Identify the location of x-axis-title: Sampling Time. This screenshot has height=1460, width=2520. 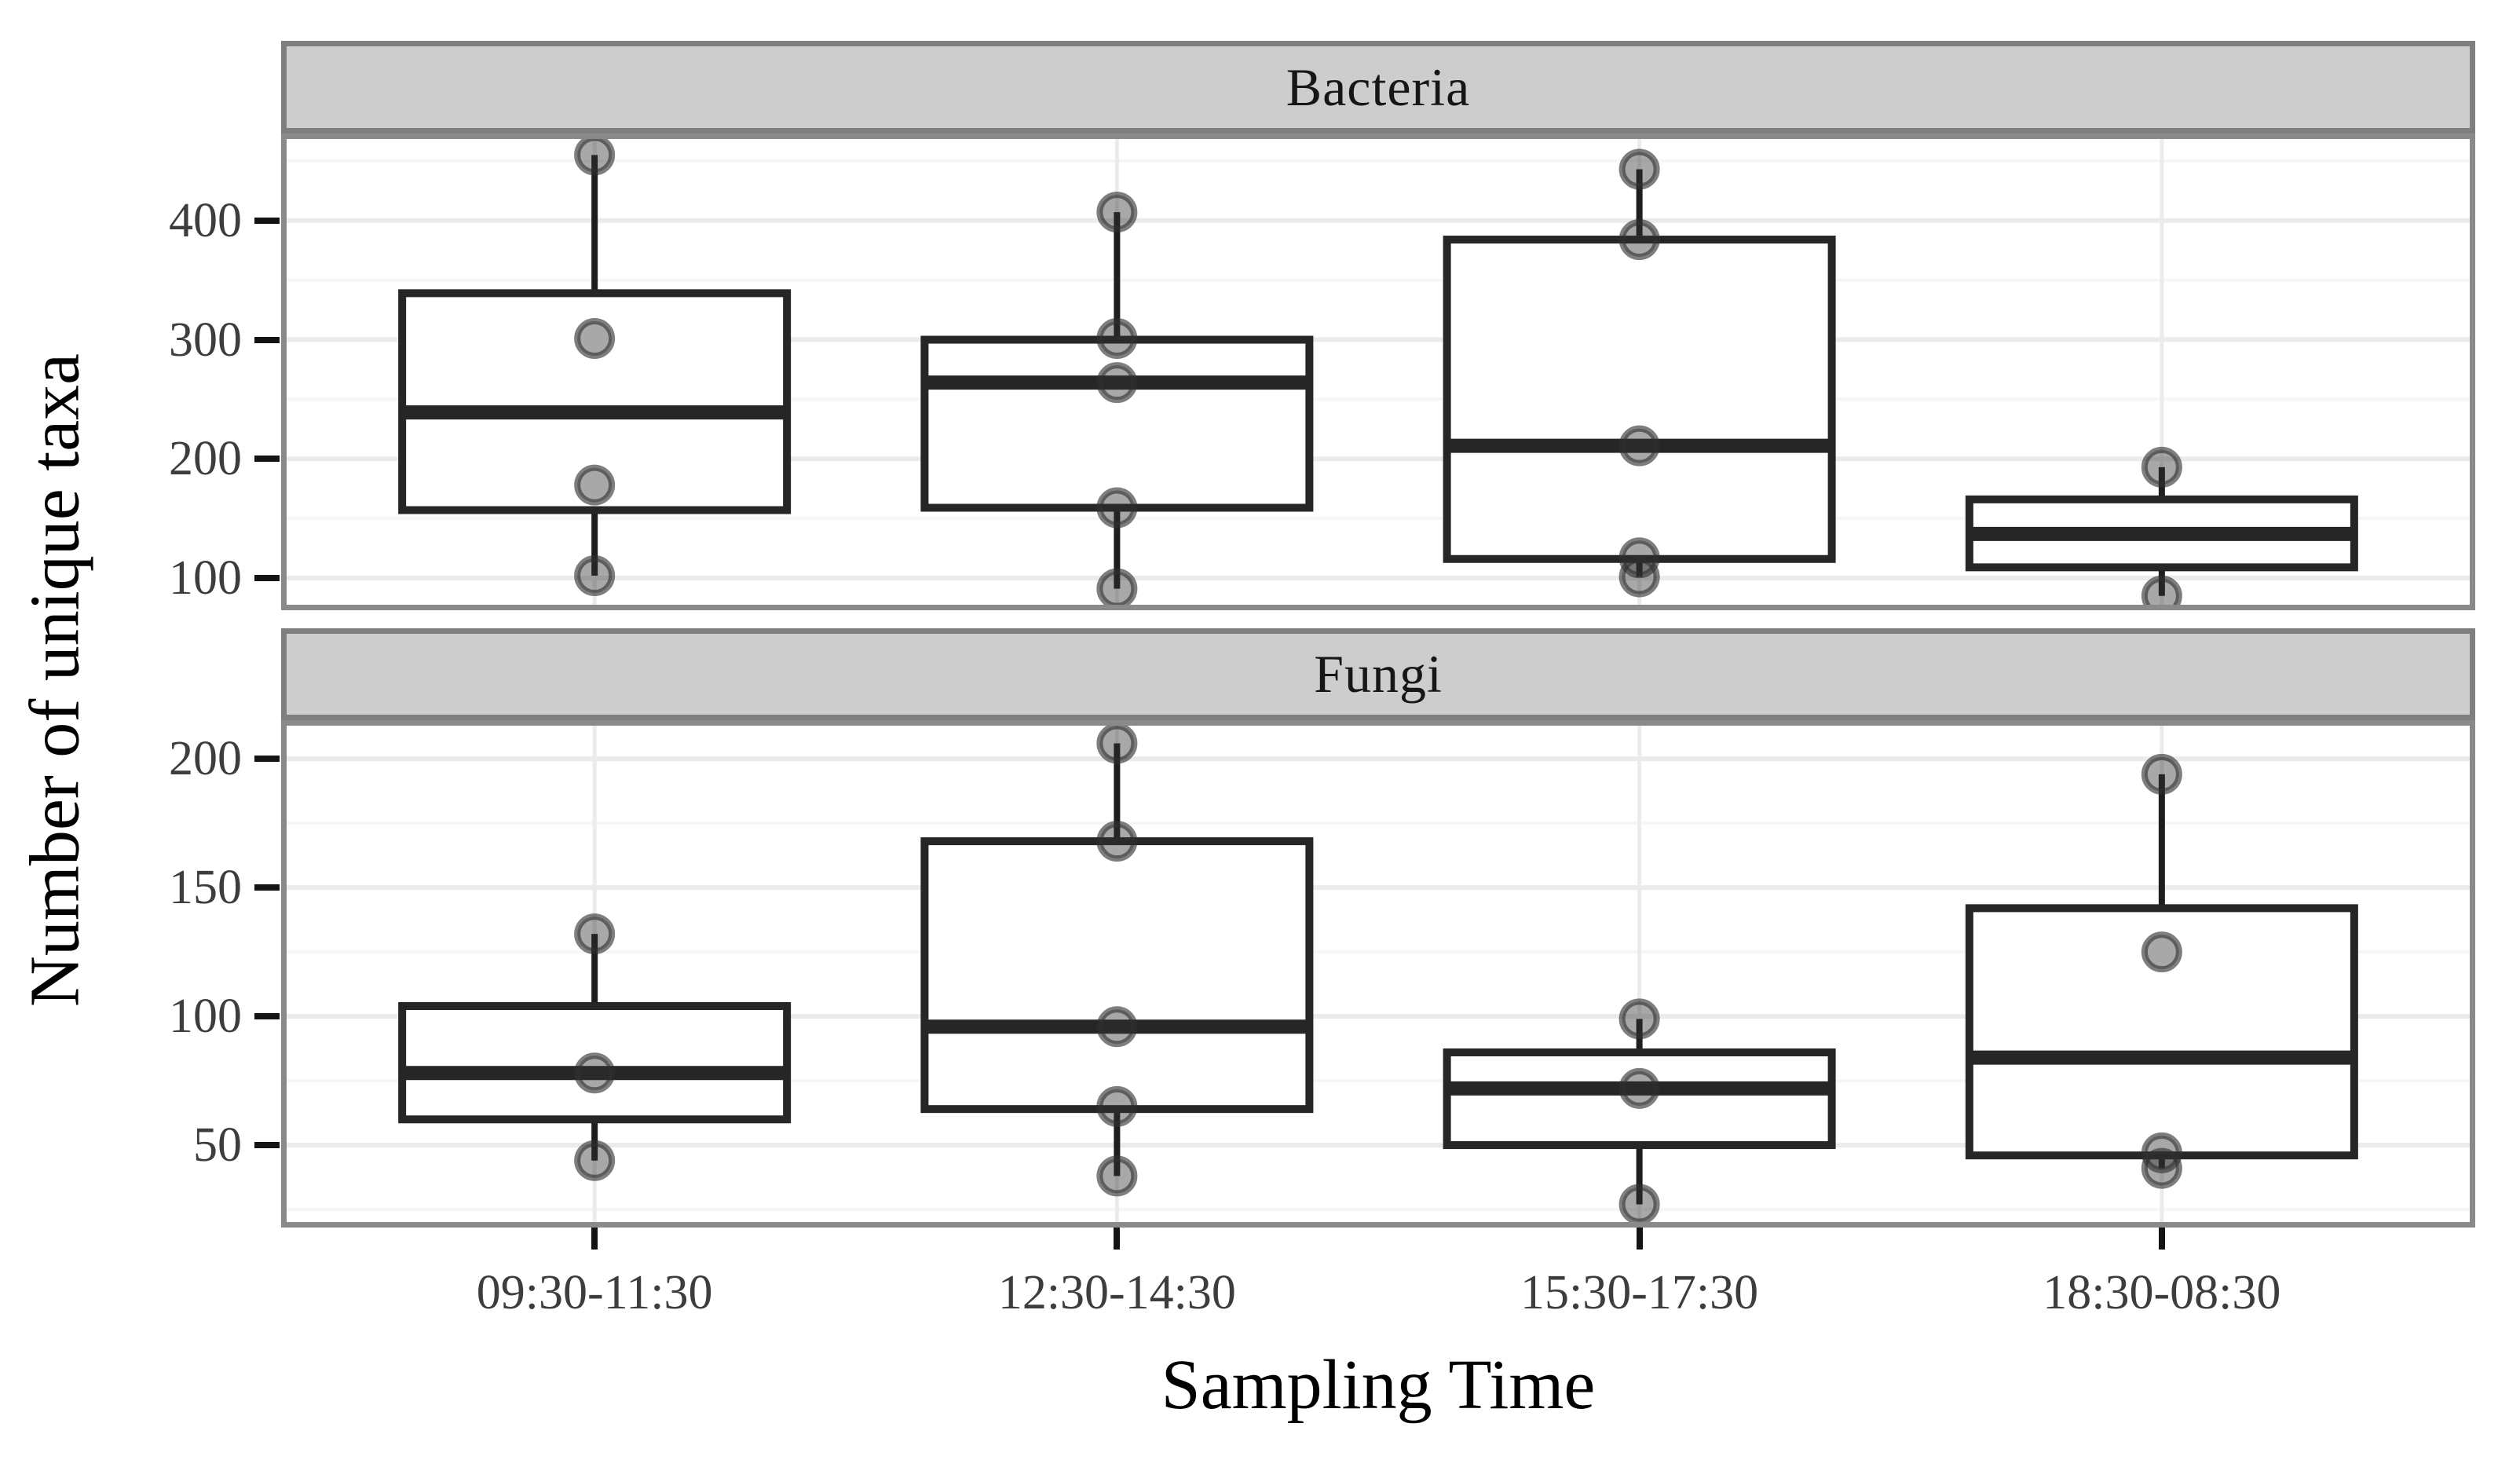
(1378, 1385).